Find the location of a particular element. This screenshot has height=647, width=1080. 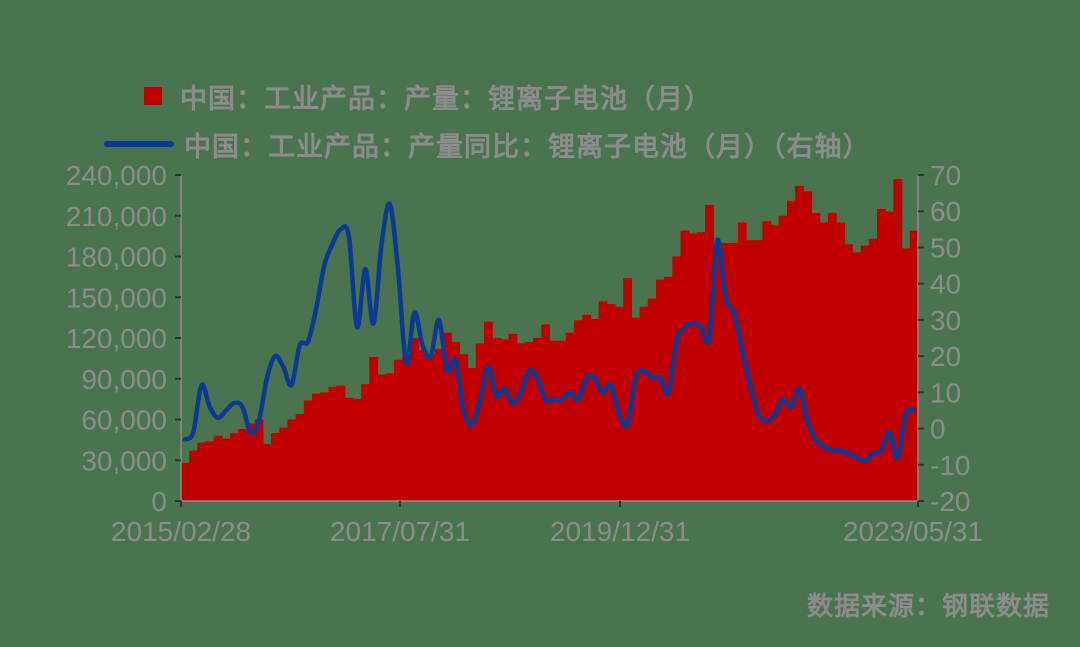

x-axis-tick-label: 2019/12/31 is located at coordinates (620, 531).